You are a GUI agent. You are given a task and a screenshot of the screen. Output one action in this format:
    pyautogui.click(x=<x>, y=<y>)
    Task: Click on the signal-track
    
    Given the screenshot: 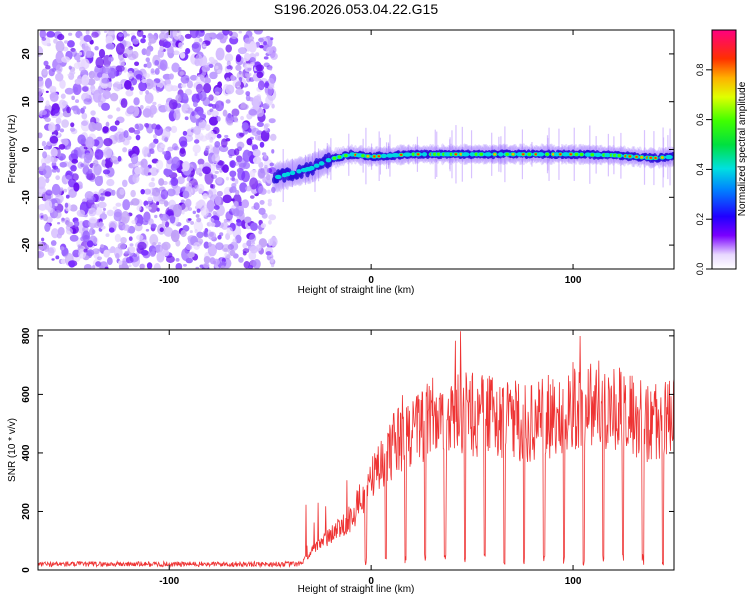 What is the action you would take?
    pyautogui.click(x=472, y=164)
    